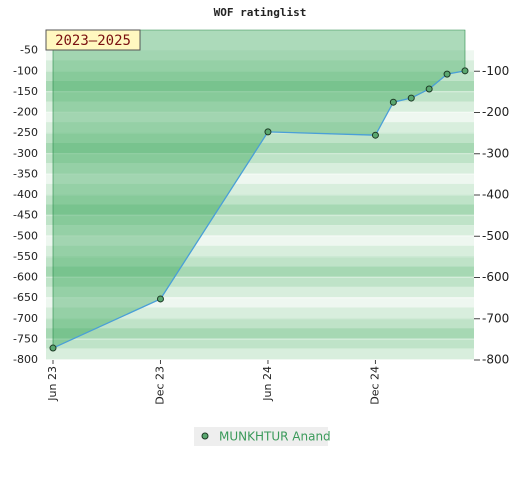 This screenshot has width=520, height=480. What do you see at coordinates (25, 338) in the screenshot?
I see `y-tick-label: -750` at bounding box center [25, 338].